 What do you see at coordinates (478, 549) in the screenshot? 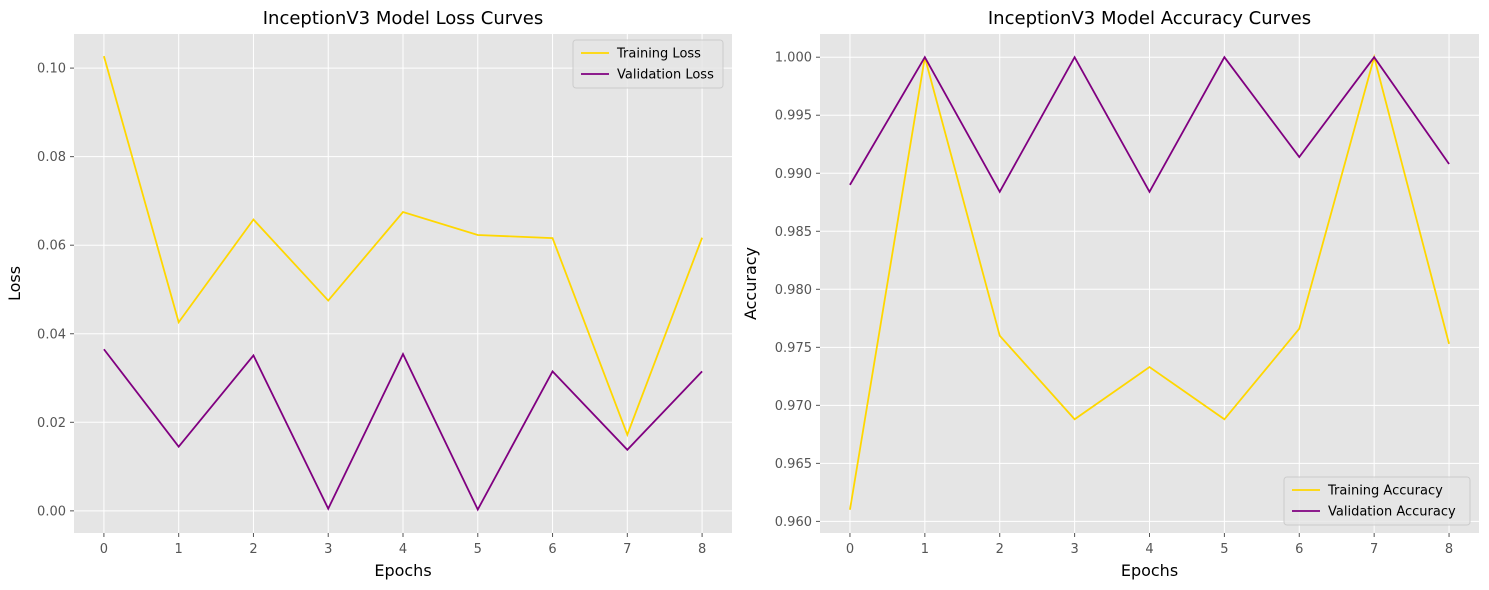
I see `loss-x-tick-label: 5` at bounding box center [478, 549].